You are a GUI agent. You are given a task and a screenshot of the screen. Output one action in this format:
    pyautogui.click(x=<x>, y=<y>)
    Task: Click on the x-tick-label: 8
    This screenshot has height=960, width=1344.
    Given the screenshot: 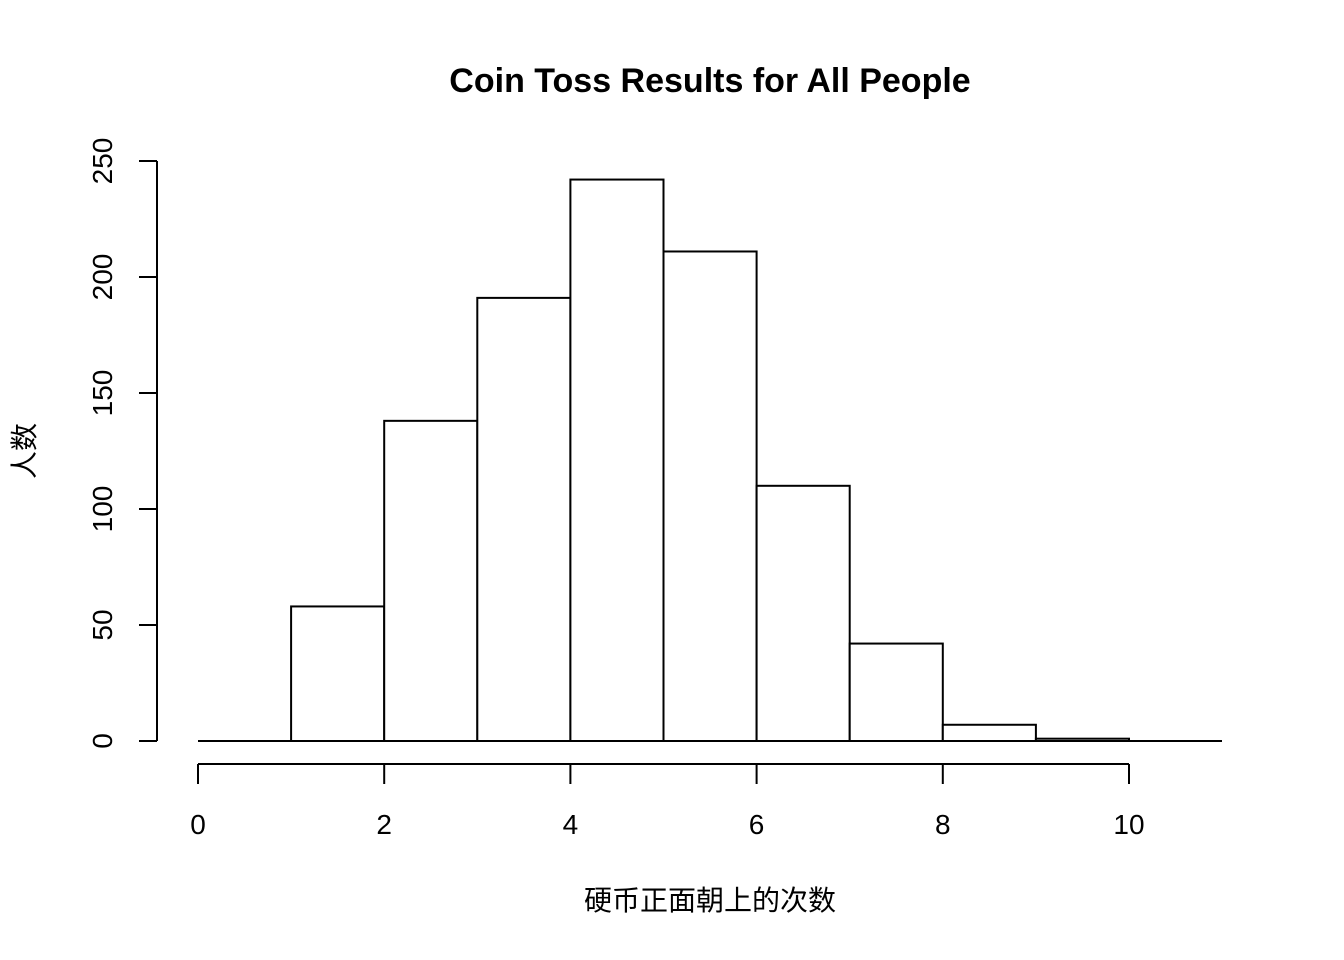 What is the action you would take?
    pyautogui.click(x=943, y=824)
    